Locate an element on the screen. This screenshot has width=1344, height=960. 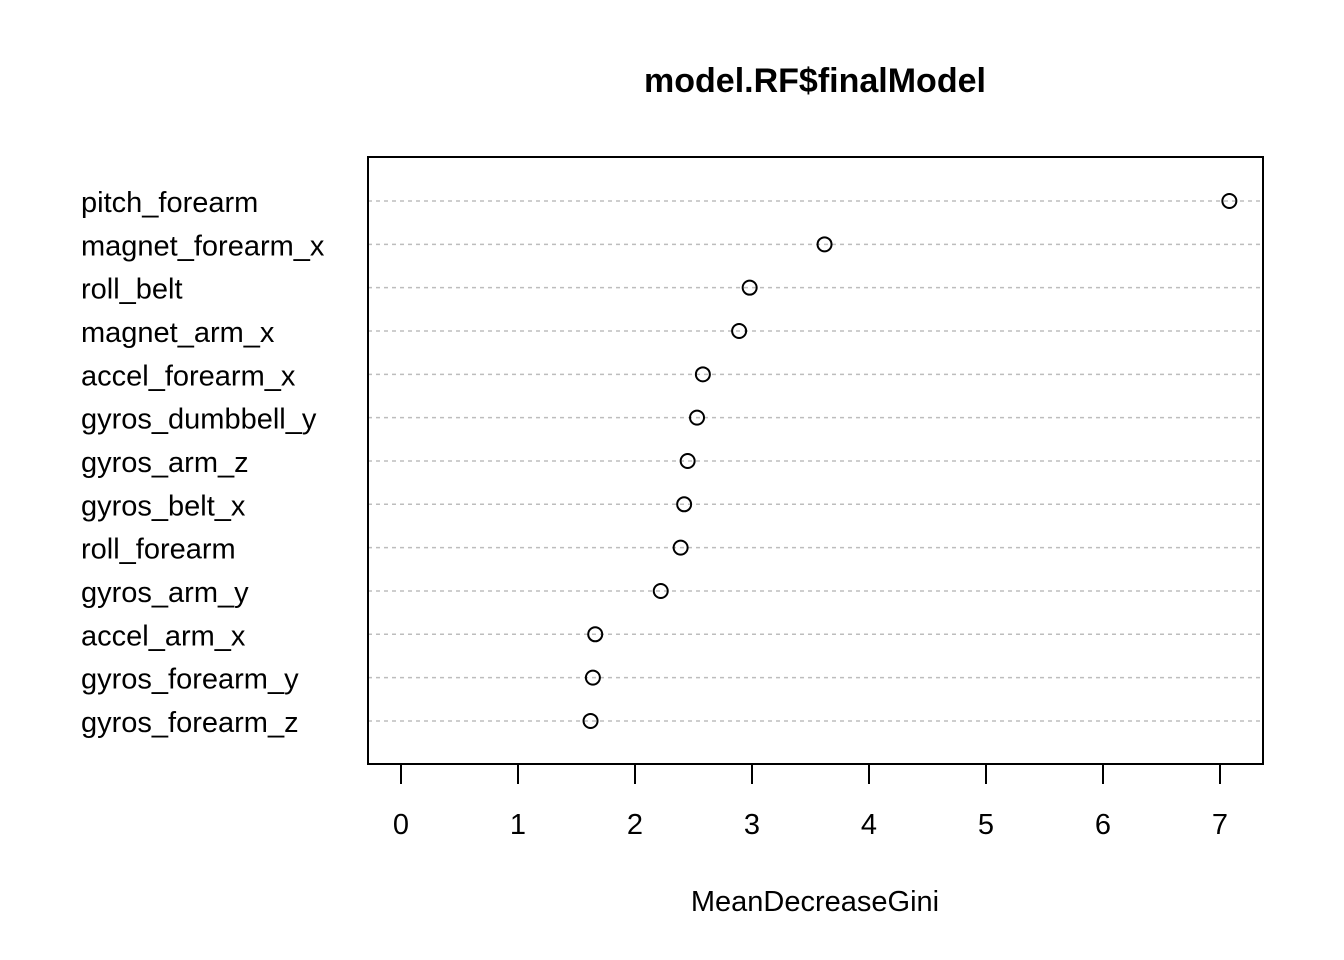
variable-label: gyros_belt_x is located at coordinates (163, 506).